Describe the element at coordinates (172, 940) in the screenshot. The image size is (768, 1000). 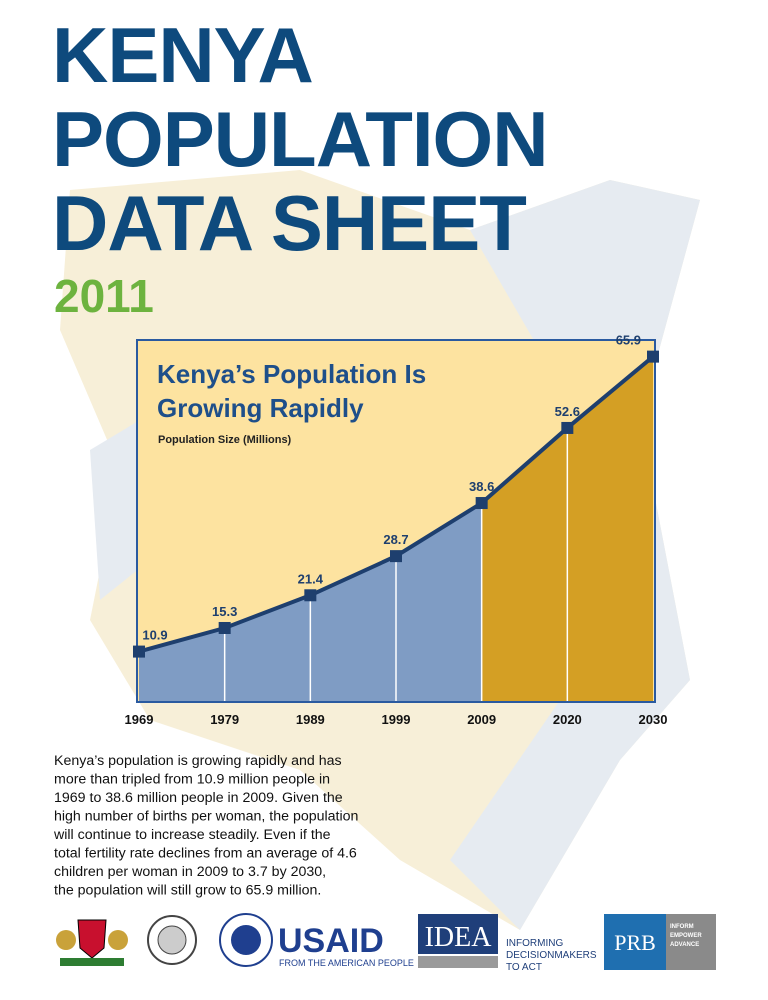
I see `seal-inner` at that location.